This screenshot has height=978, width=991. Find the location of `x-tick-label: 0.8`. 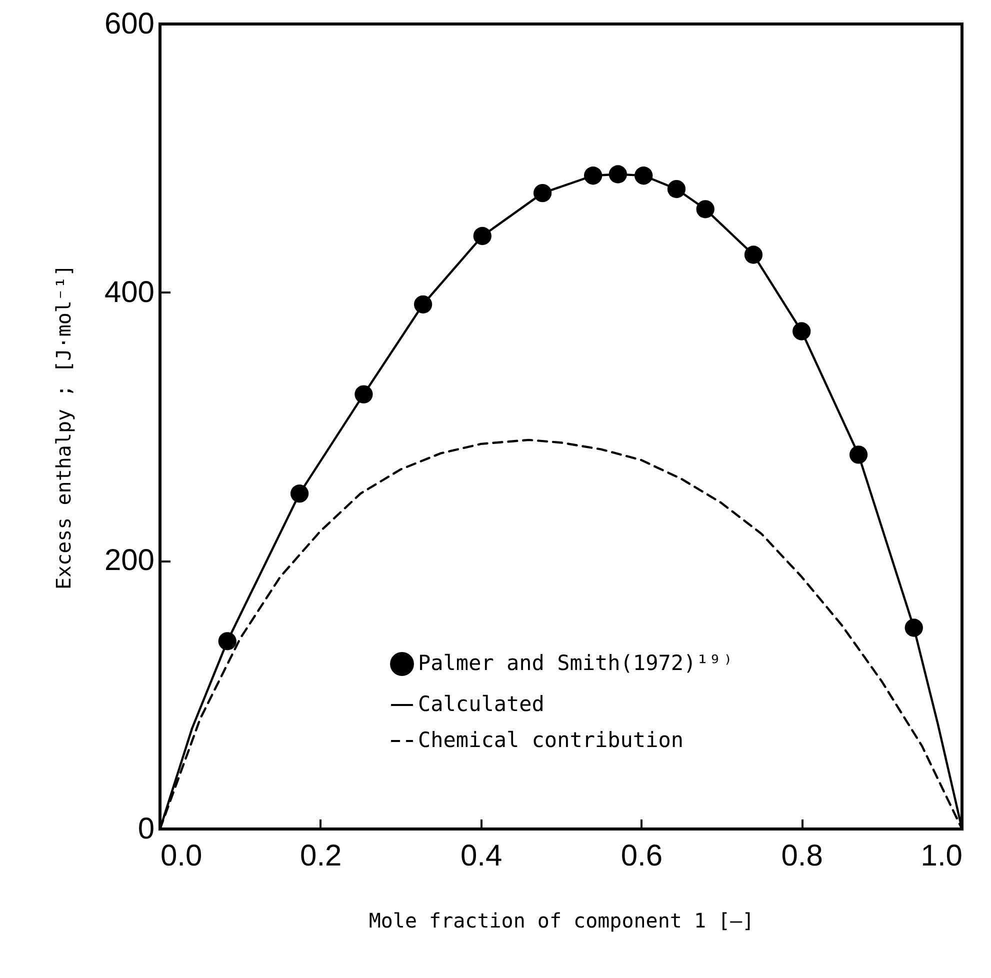

x-tick-label: 0.8 is located at coordinates (802, 856).